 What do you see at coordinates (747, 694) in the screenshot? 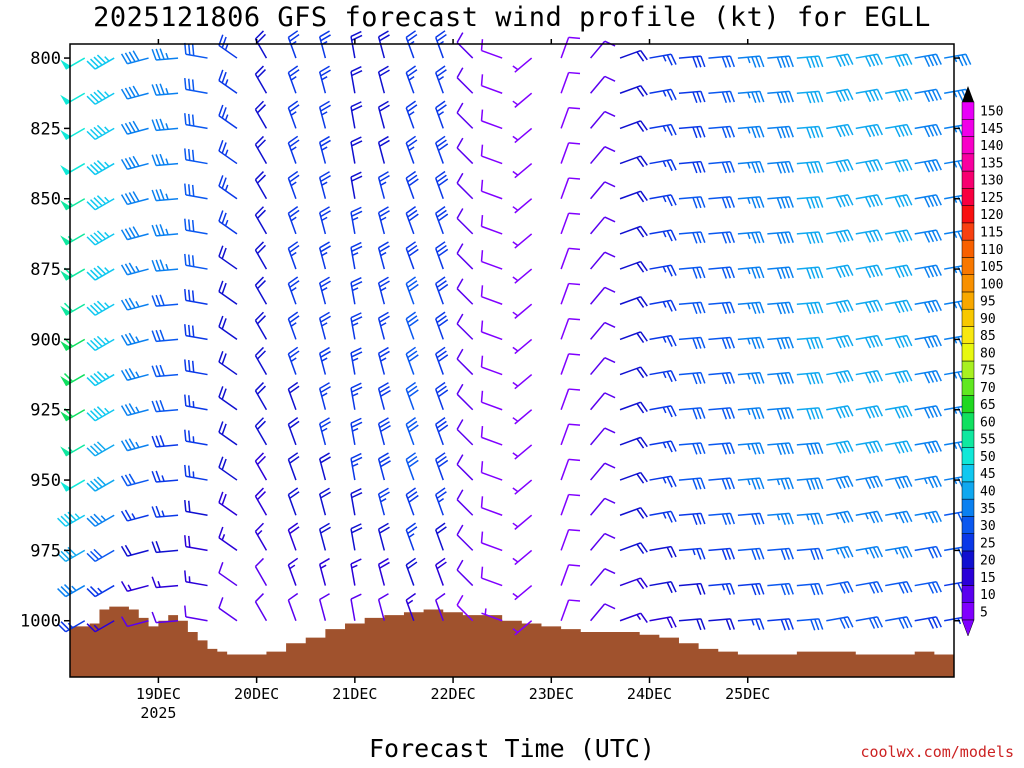
I see `x-tick-label: 25DEC` at bounding box center [747, 694].